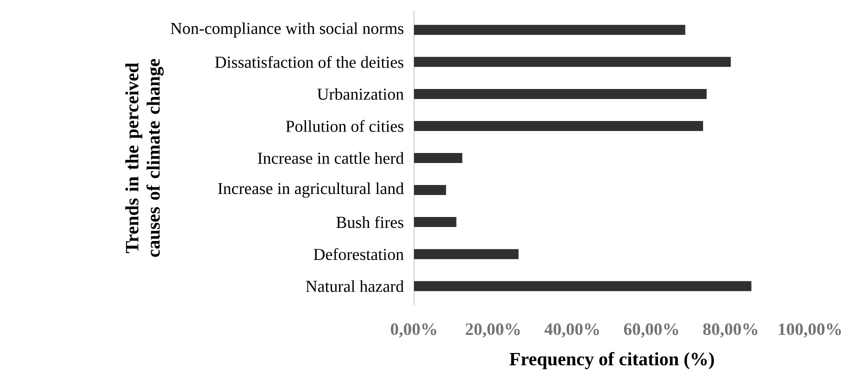  I want to click on y-tick-label: Increase in cattle herd, so click(331, 158).